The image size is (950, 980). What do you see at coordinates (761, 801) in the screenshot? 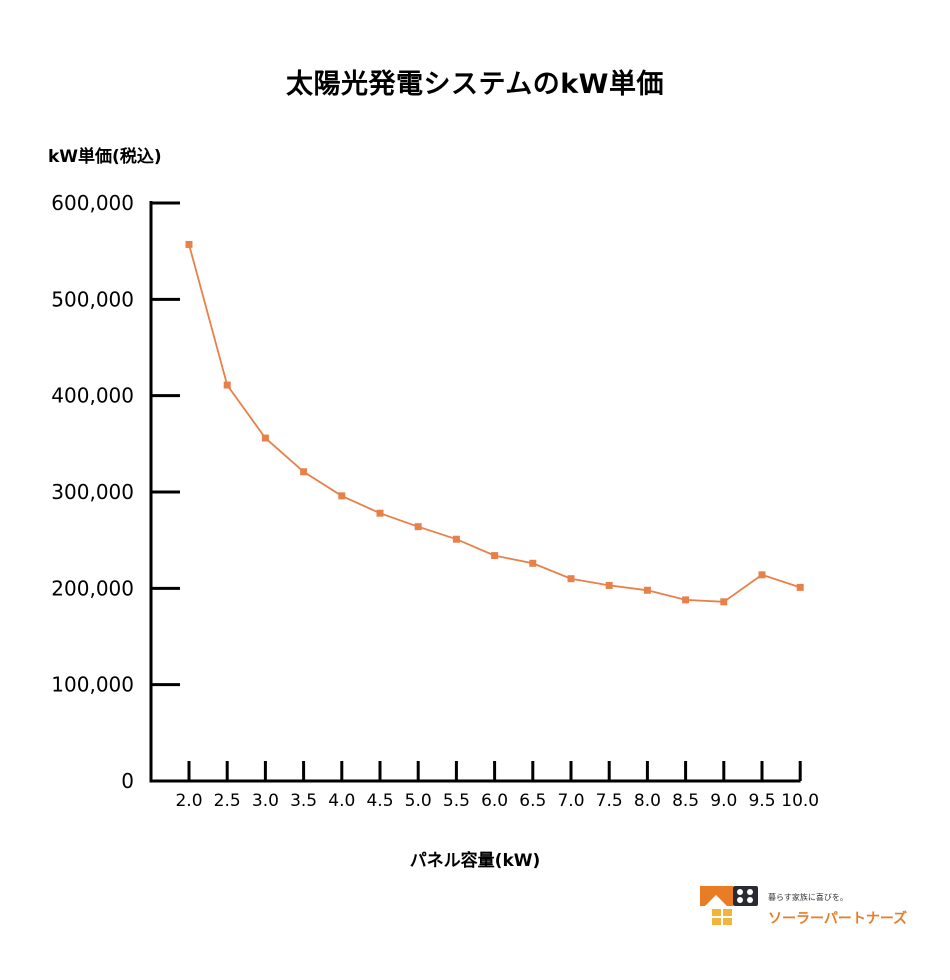
I see `x-tick-label: 9.5` at bounding box center [761, 801].